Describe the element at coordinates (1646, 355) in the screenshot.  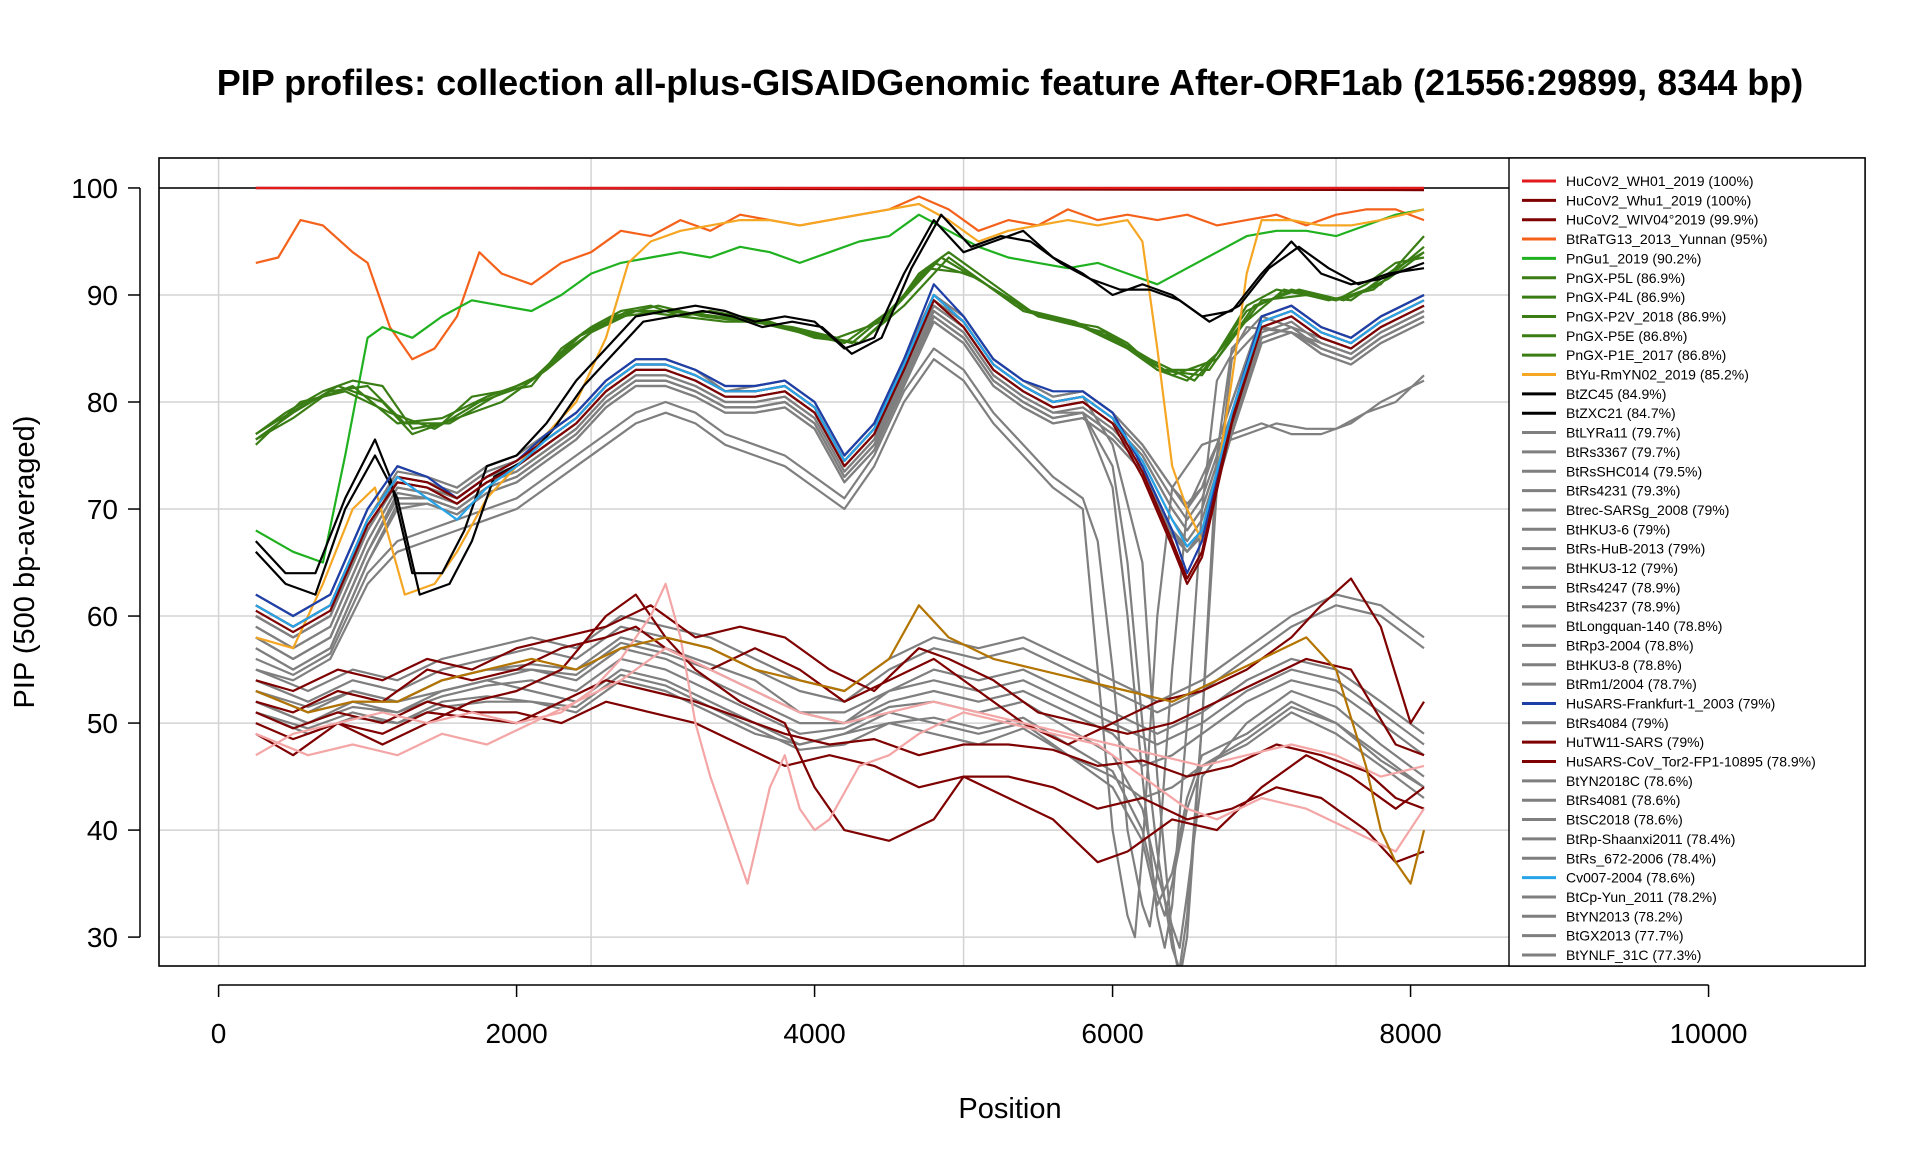
I see `legend-entry: PnGX-P1E_2017 (86.8%)` at that location.